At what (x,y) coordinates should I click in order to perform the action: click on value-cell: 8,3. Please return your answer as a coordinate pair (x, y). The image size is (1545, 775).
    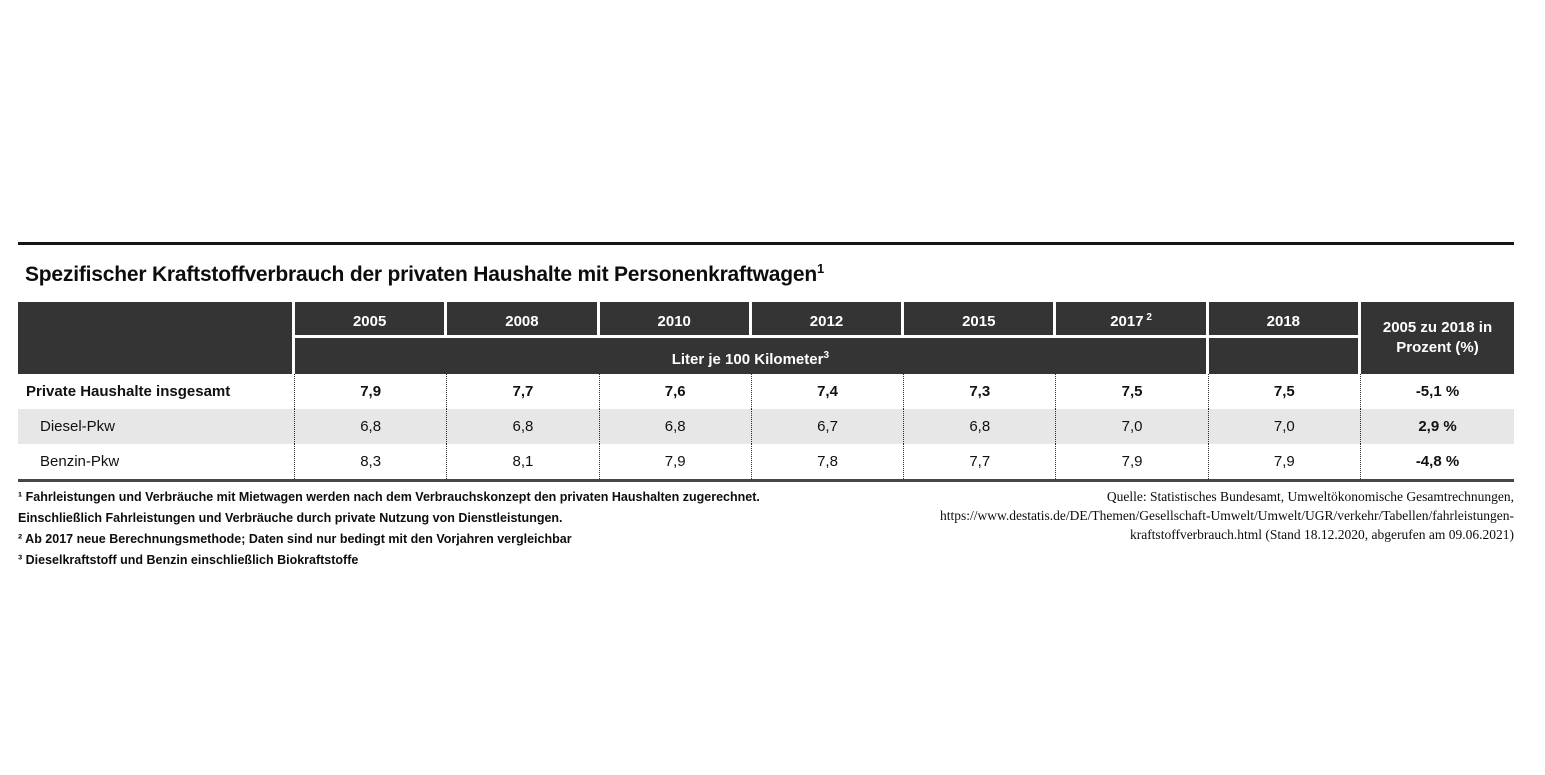
    Looking at the image, I should click on (371, 461).